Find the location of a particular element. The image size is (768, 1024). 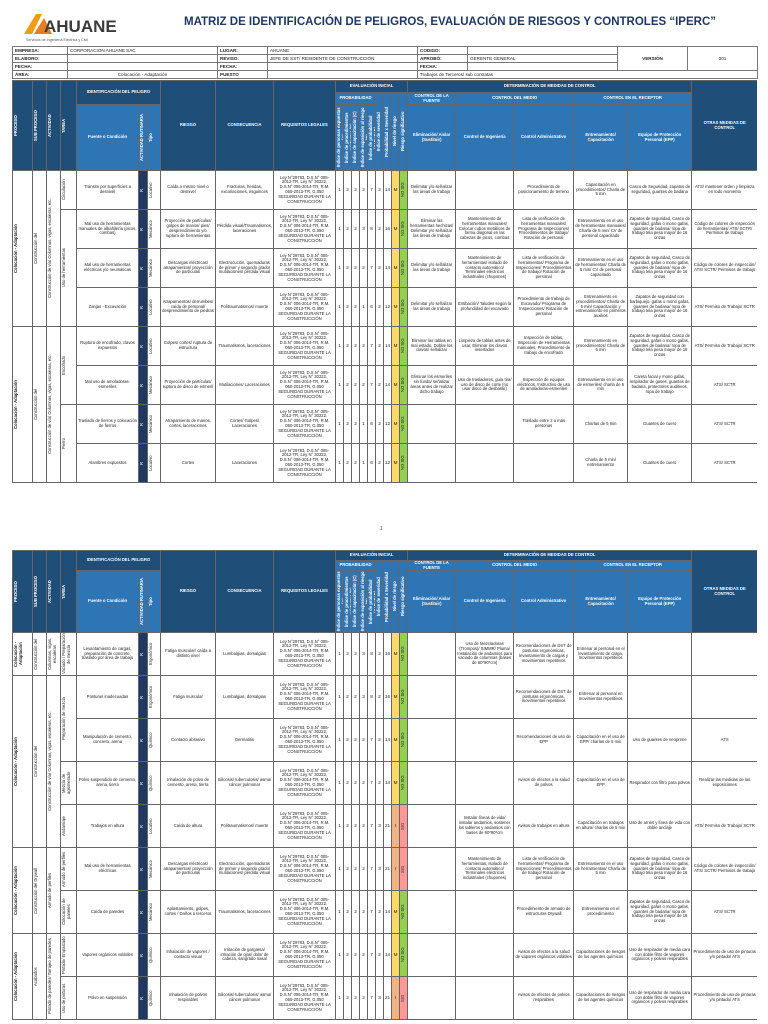

epp-cell-text is located at coordinates (660, 654).